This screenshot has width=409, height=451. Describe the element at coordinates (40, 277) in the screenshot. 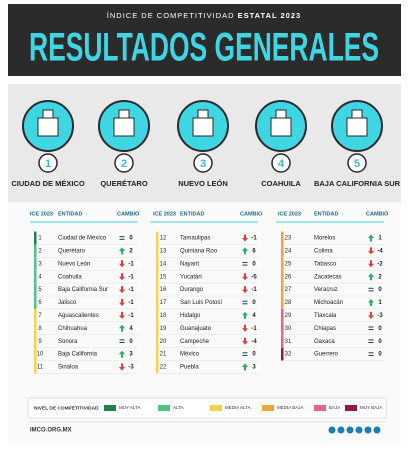

I see `rank: 4` at that location.